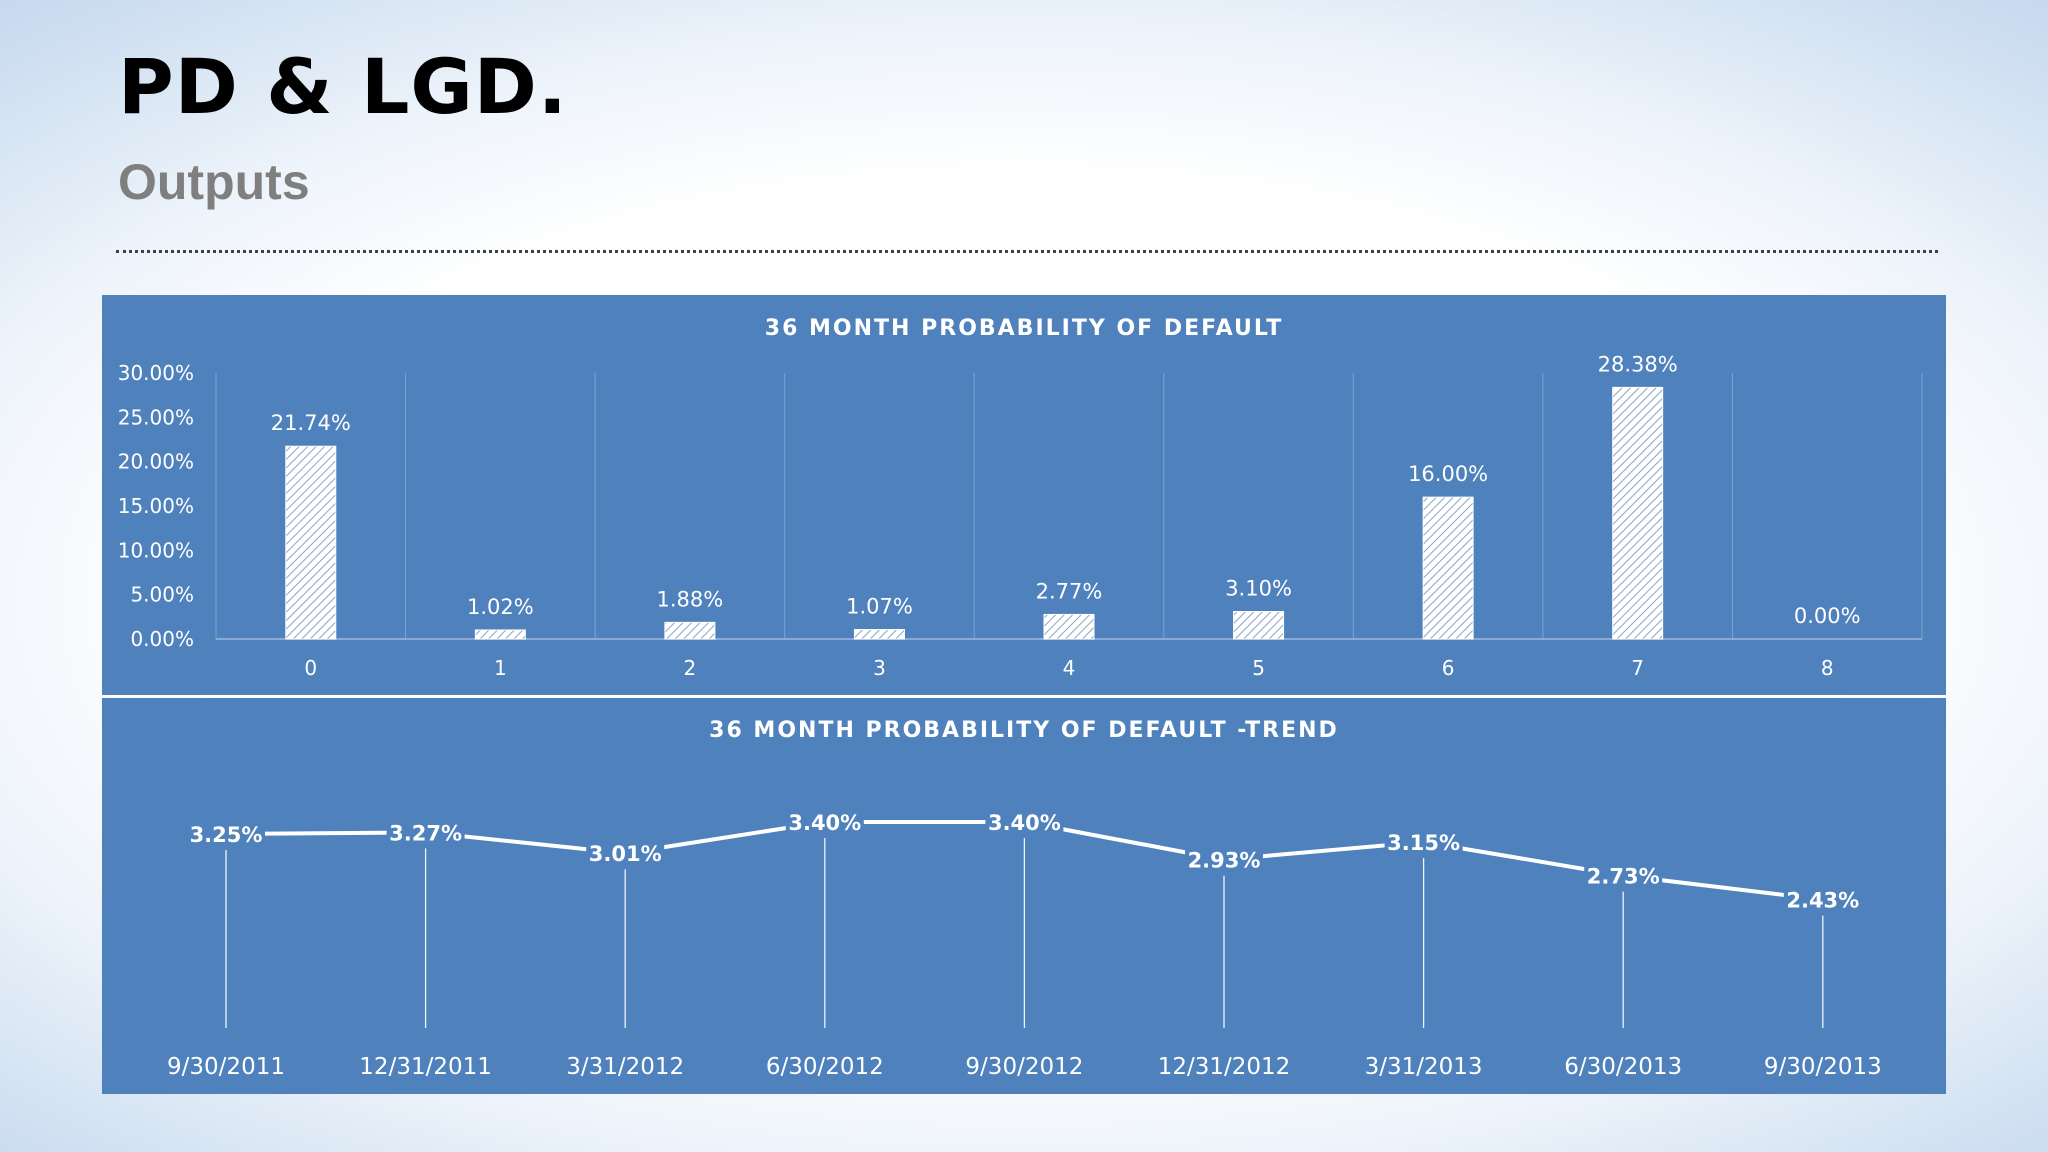  What do you see at coordinates (156, 506) in the screenshot?
I see `y-tick-label: 15.00%` at bounding box center [156, 506].